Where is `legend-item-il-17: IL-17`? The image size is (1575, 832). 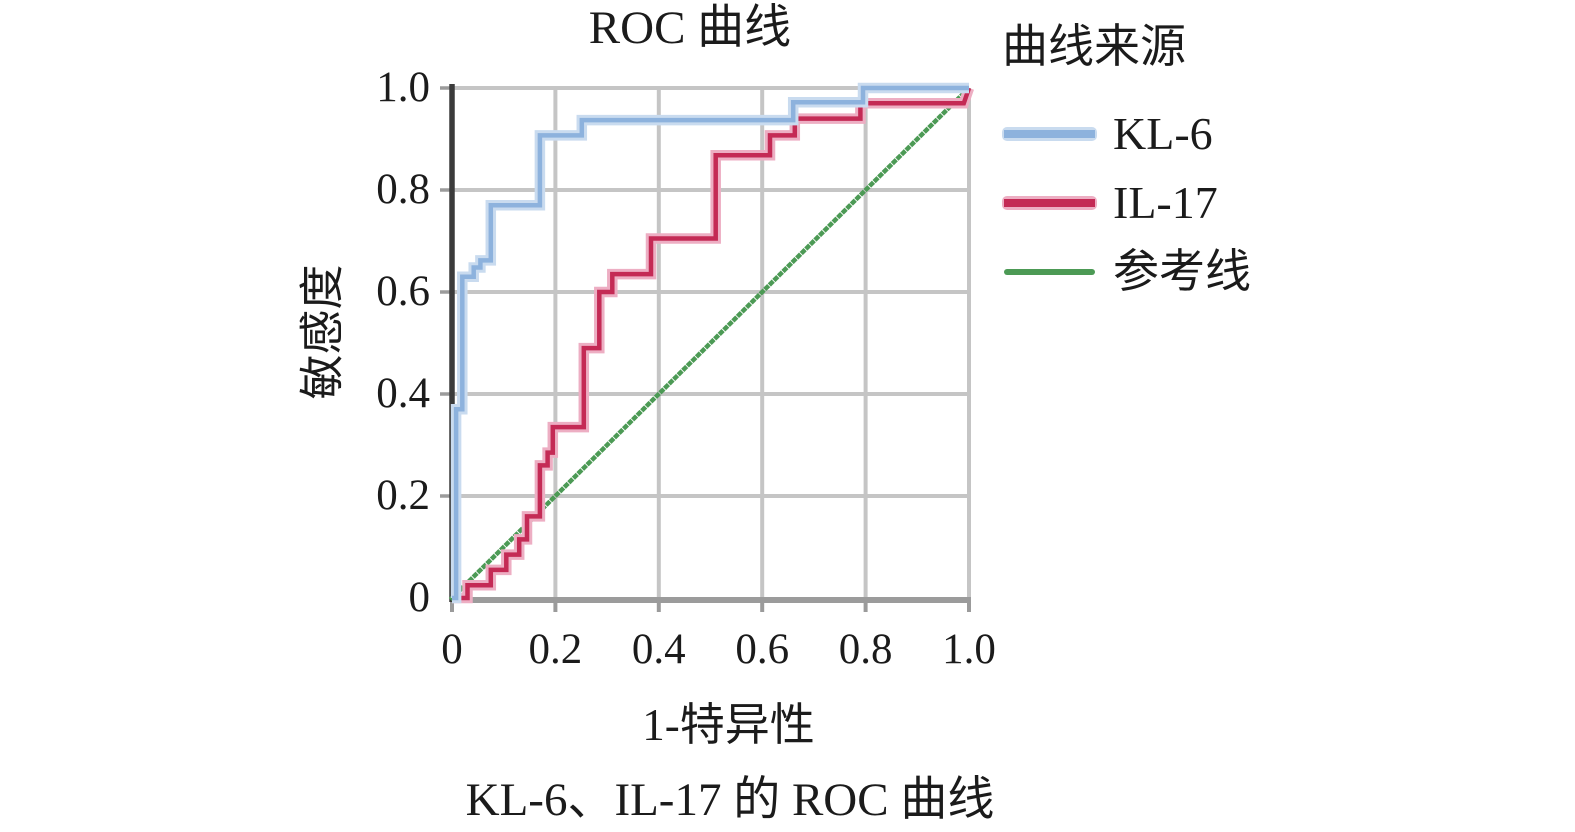 legend-item-il-17: IL-17 is located at coordinates (1237, 203).